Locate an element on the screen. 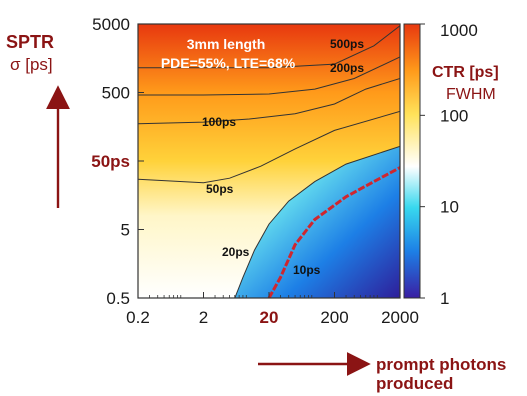 This screenshot has height=396, width=527. contour-label-20ps: 20ps is located at coordinates (236, 252).